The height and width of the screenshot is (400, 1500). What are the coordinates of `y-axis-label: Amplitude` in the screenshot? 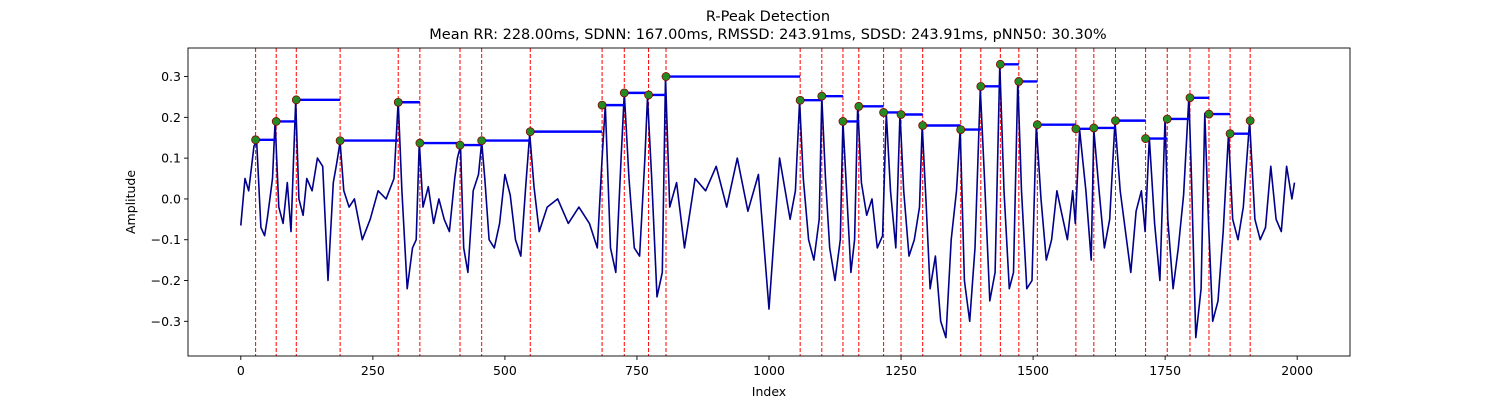 It's located at (130, 202).